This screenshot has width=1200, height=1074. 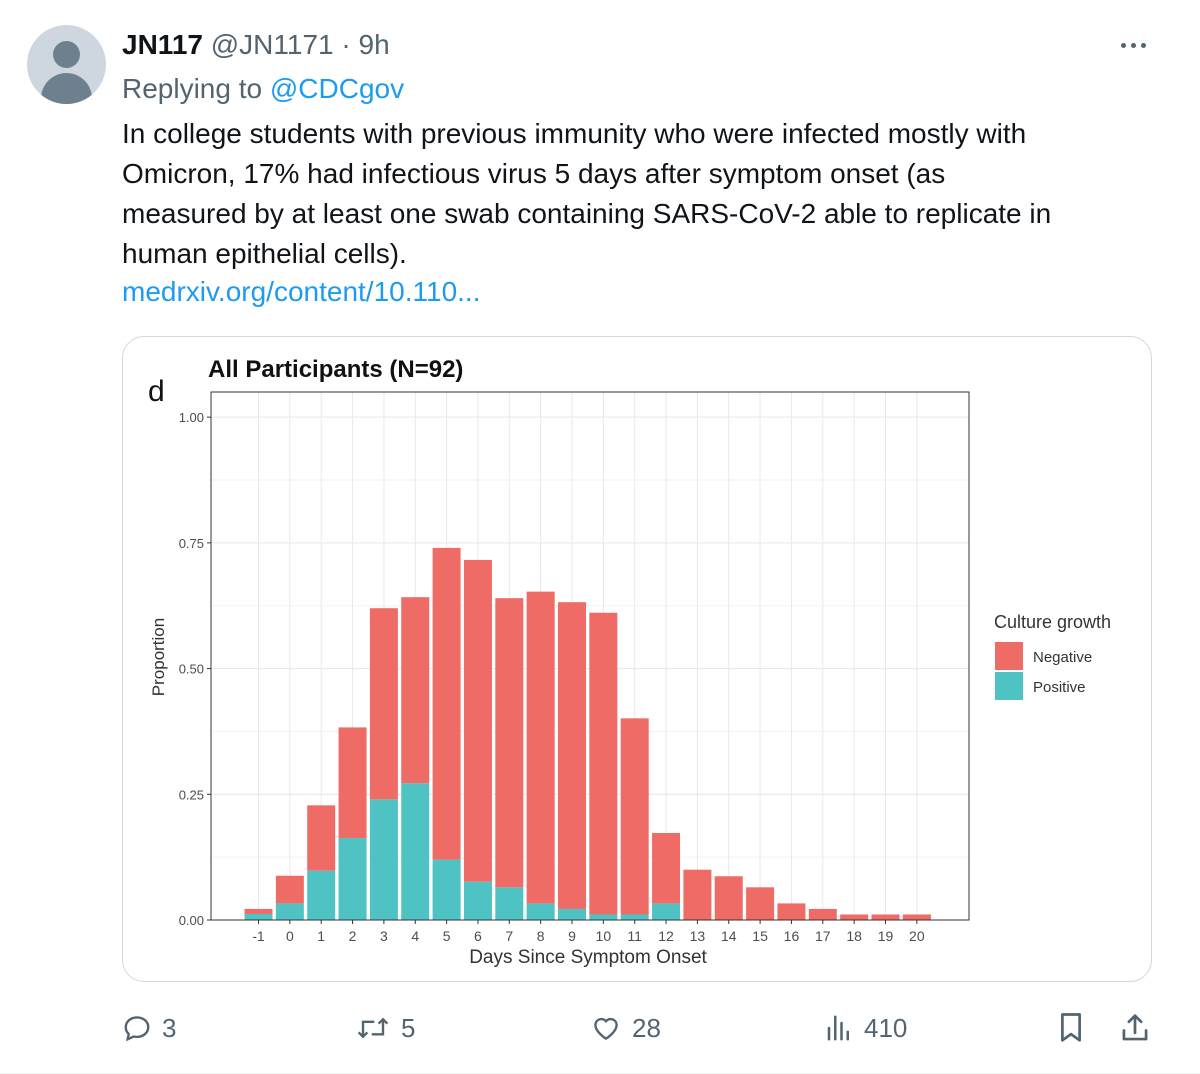 What do you see at coordinates (478, 936) in the screenshot?
I see `x-tick-label: 6` at bounding box center [478, 936].